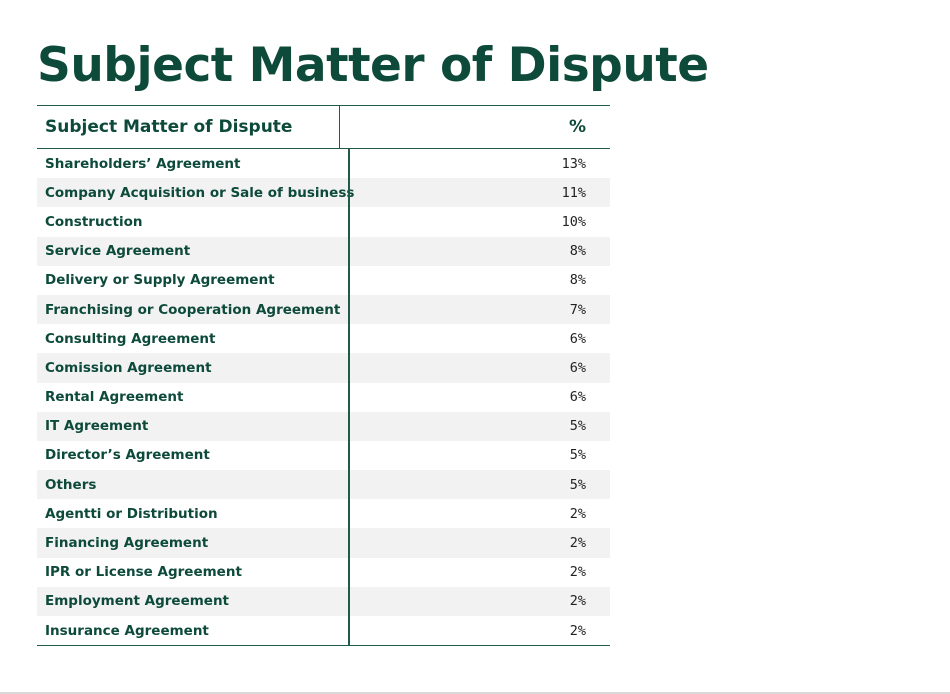 The image size is (950, 694). What do you see at coordinates (188, 127) in the screenshot?
I see `column-header-subject: Subject Matter of Dispute` at bounding box center [188, 127].